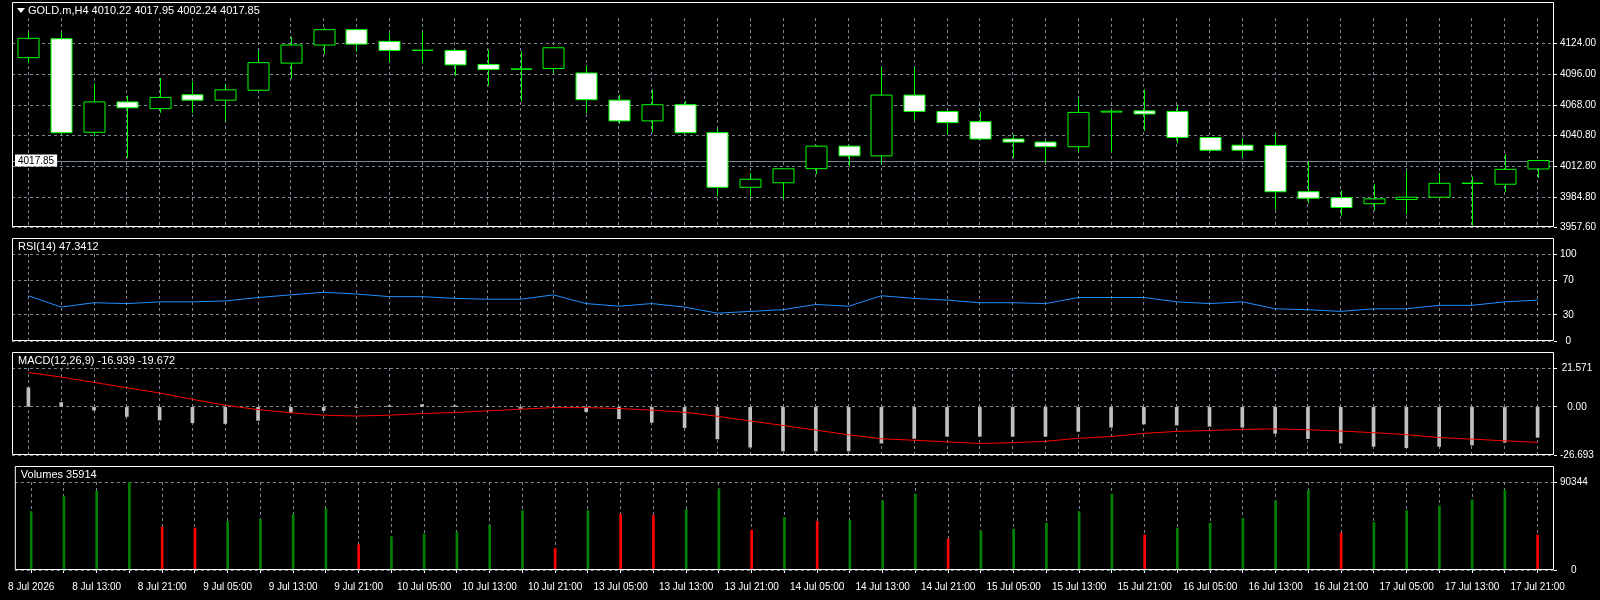 This screenshot has width=1600, height=600. What do you see at coordinates (1574, 481) in the screenshot?
I see `y-tick-label: 90344` at bounding box center [1574, 481].